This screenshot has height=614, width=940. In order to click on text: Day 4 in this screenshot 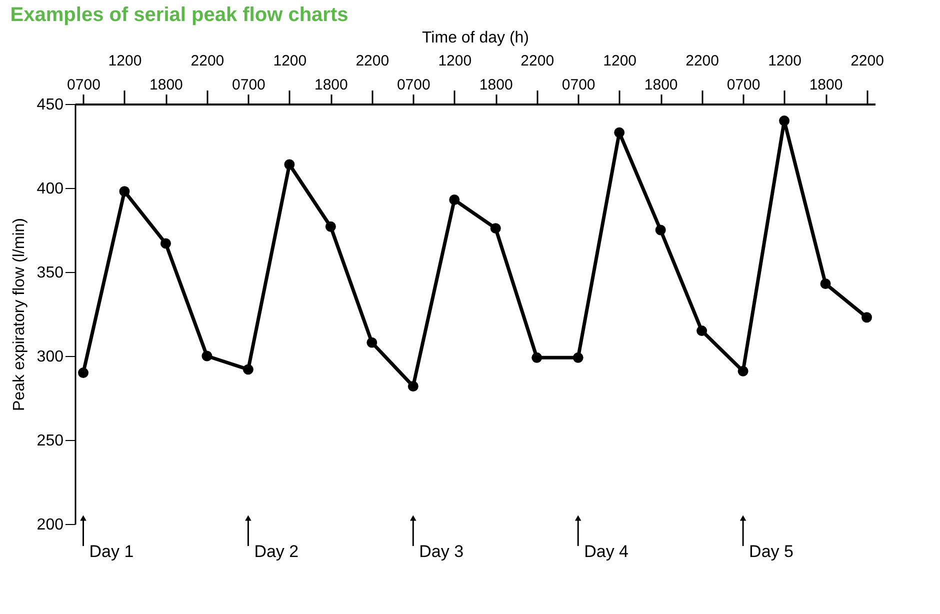, I will do `click(606, 551)`.